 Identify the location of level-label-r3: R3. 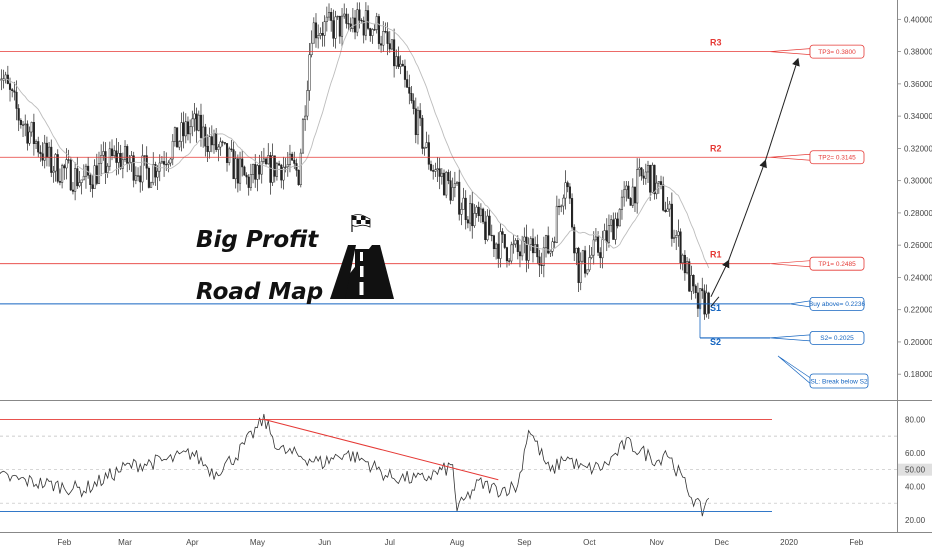
(716, 43).